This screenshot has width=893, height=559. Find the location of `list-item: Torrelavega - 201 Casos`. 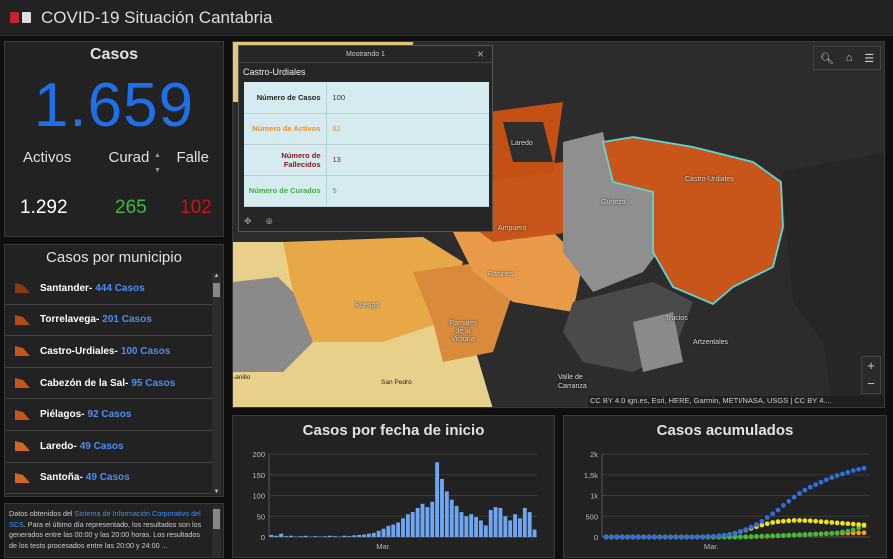

list-item: Torrelavega - 201 Casos is located at coordinates (109, 321).